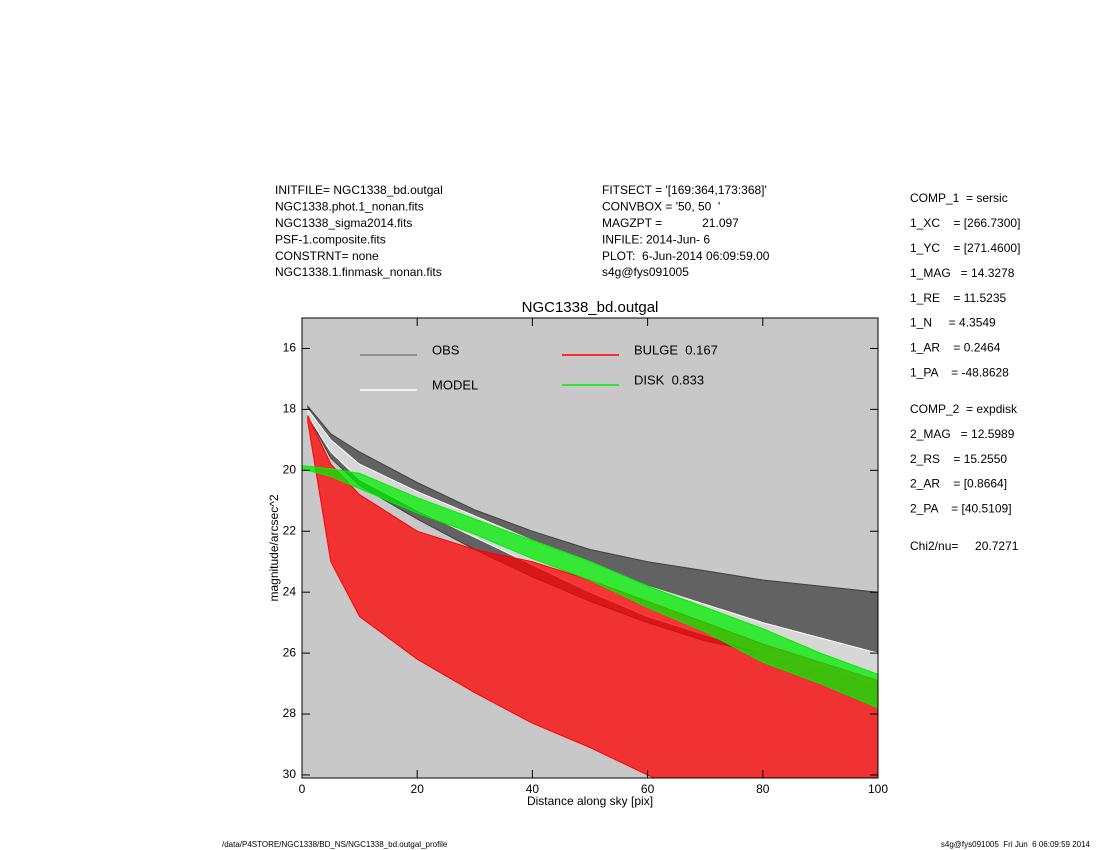  What do you see at coordinates (964, 409) in the screenshot?
I see `param-line: COMP_2 = expdisk` at bounding box center [964, 409].